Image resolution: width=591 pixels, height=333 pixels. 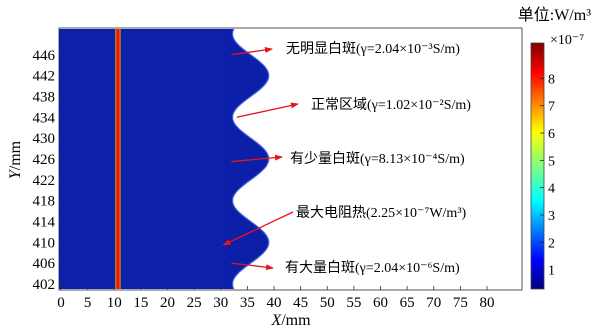 What do you see at coordinates (44, 285) in the screenshot?
I see `y-tick-label: 402` at bounding box center [44, 285].